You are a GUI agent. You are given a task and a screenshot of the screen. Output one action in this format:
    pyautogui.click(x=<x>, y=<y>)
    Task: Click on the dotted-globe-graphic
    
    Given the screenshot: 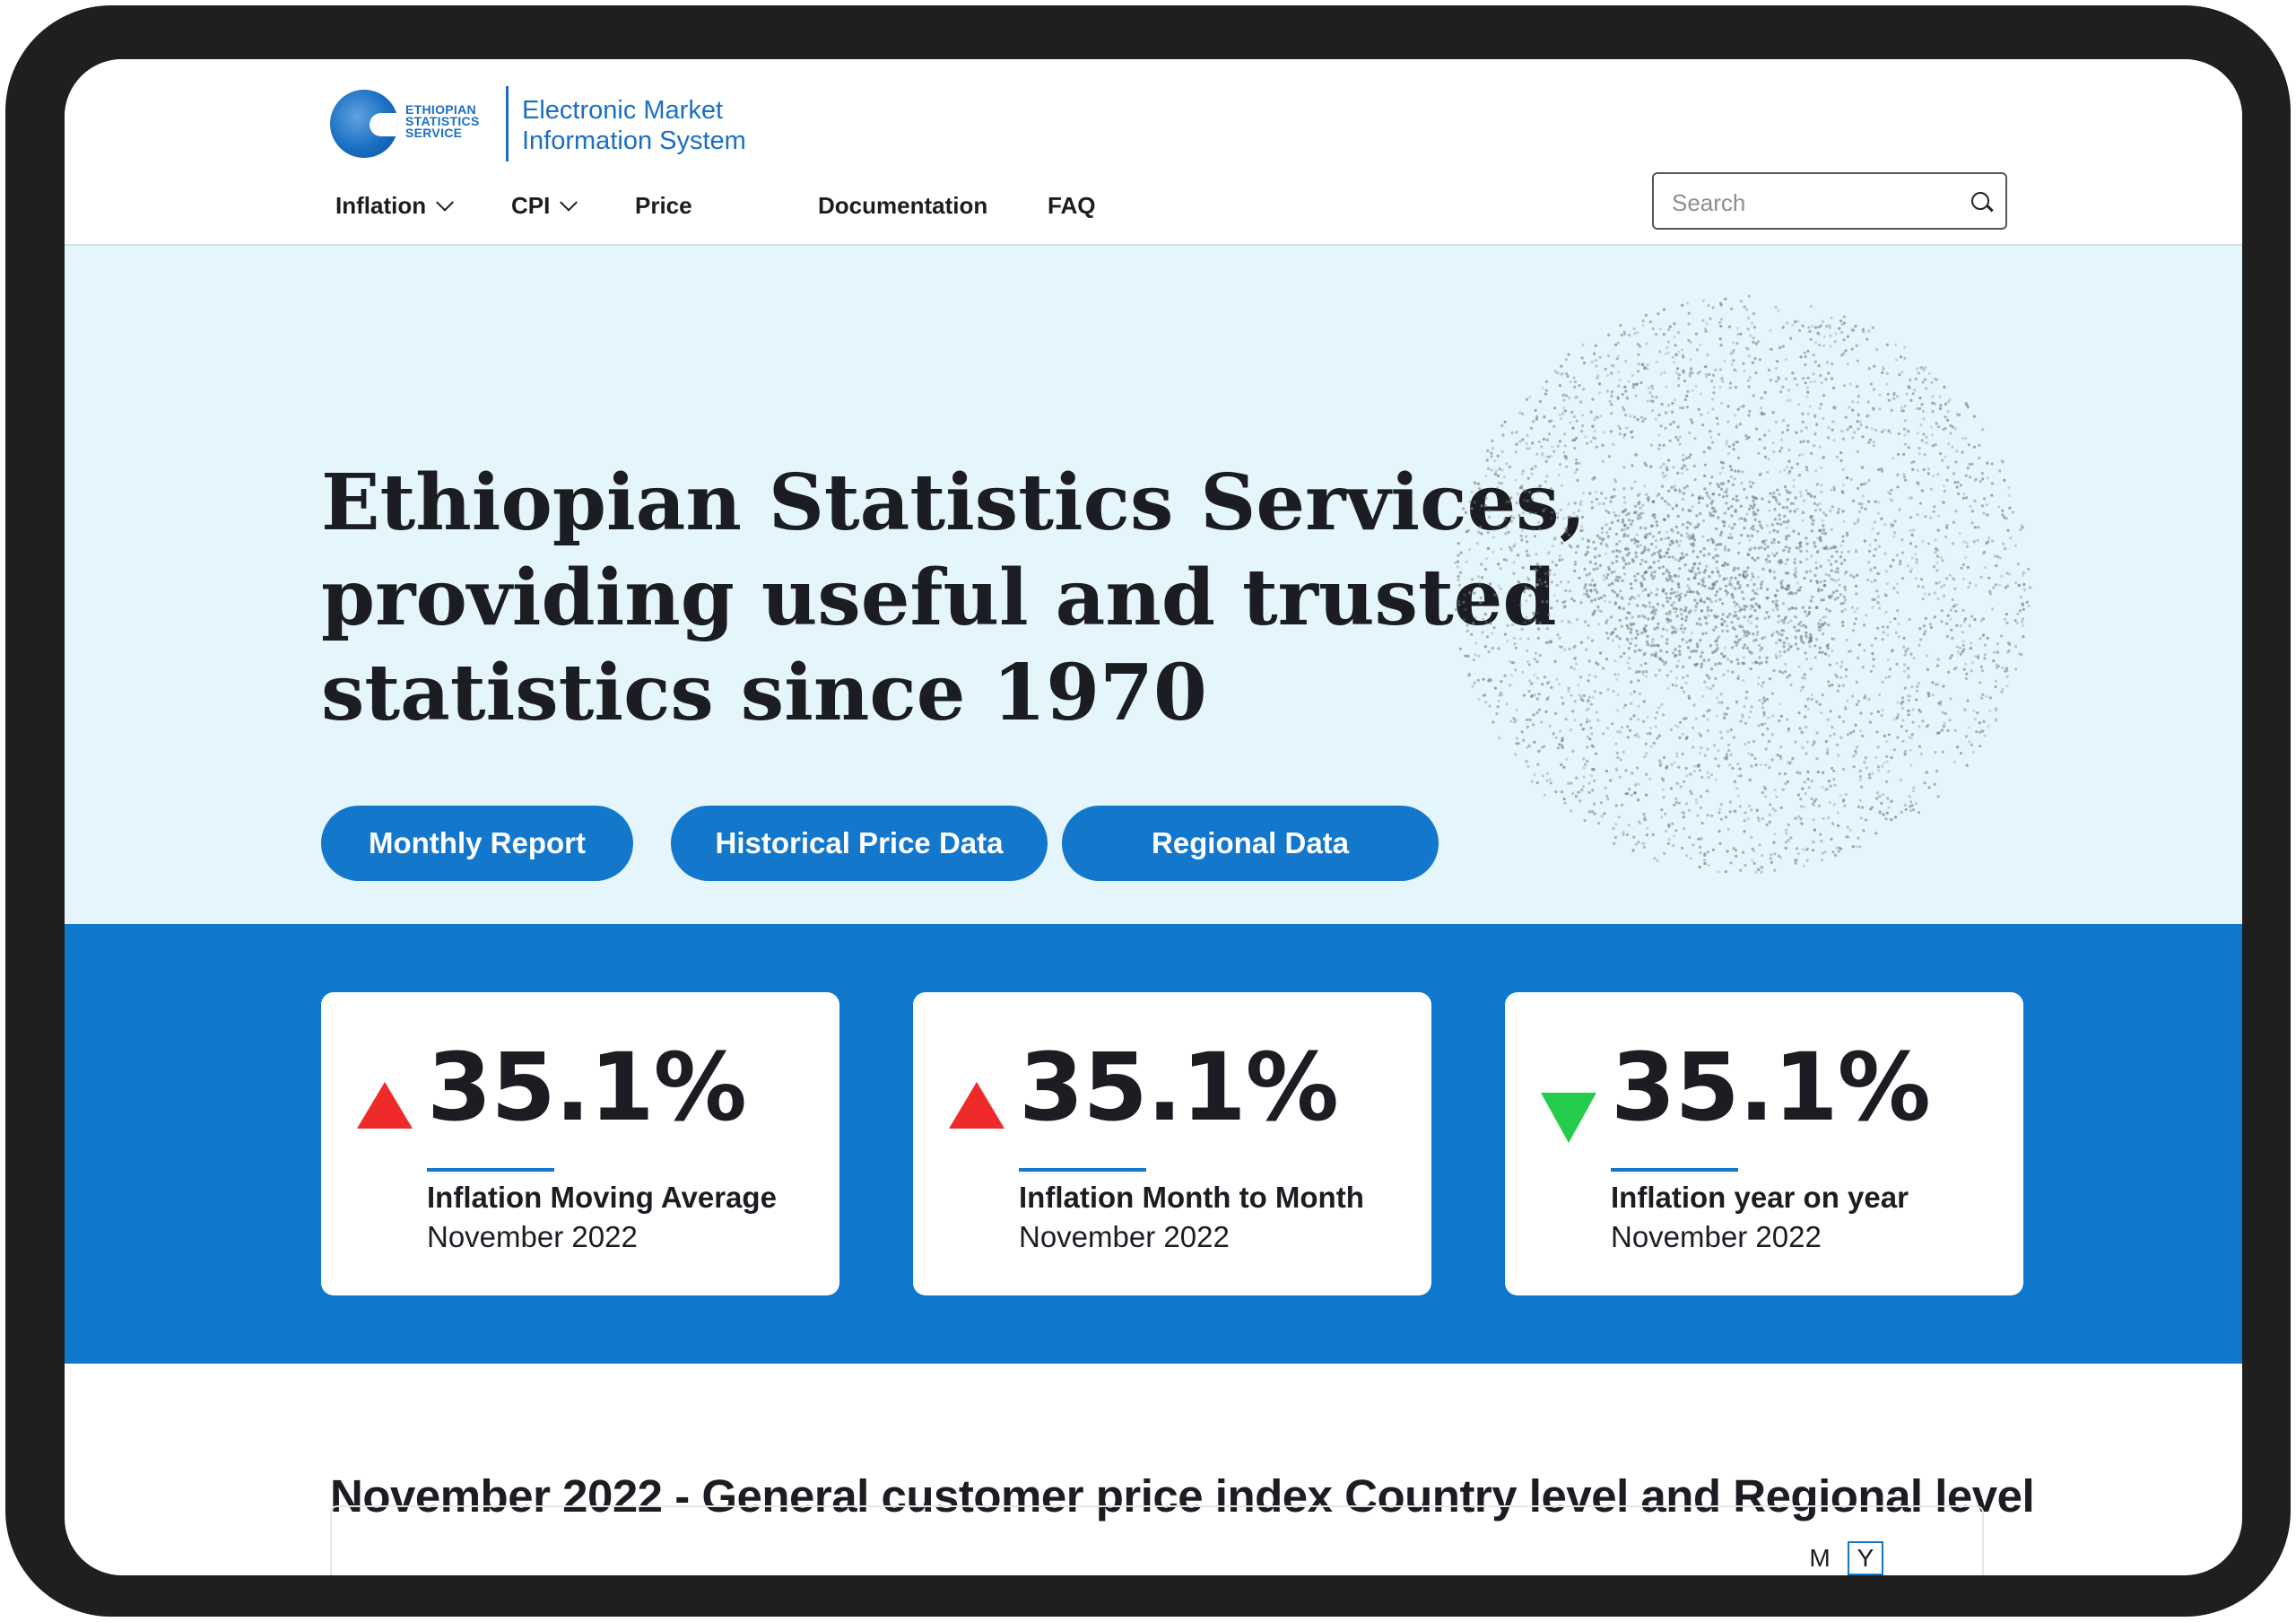 What is the action you would take?
    pyautogui.click(x=1742, y=584)
    